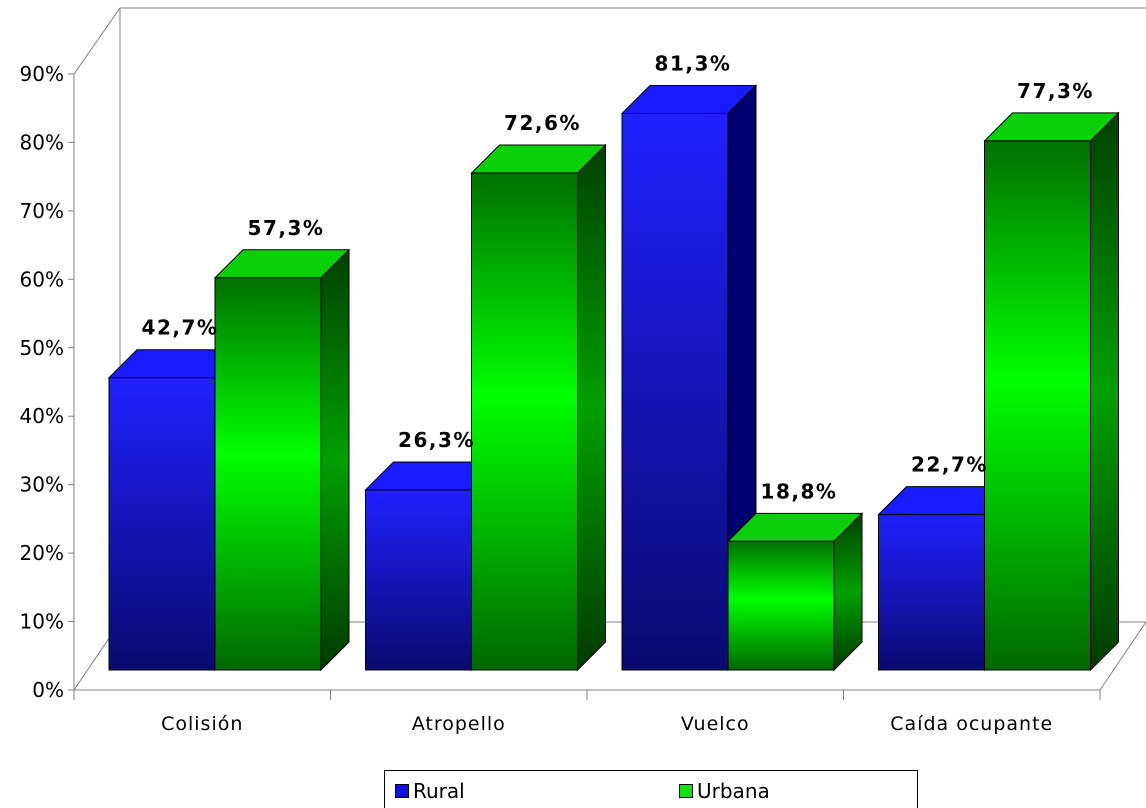 The image size is (1146, 808). I want to click on y-tick-label: 0%, so click(48, 690).